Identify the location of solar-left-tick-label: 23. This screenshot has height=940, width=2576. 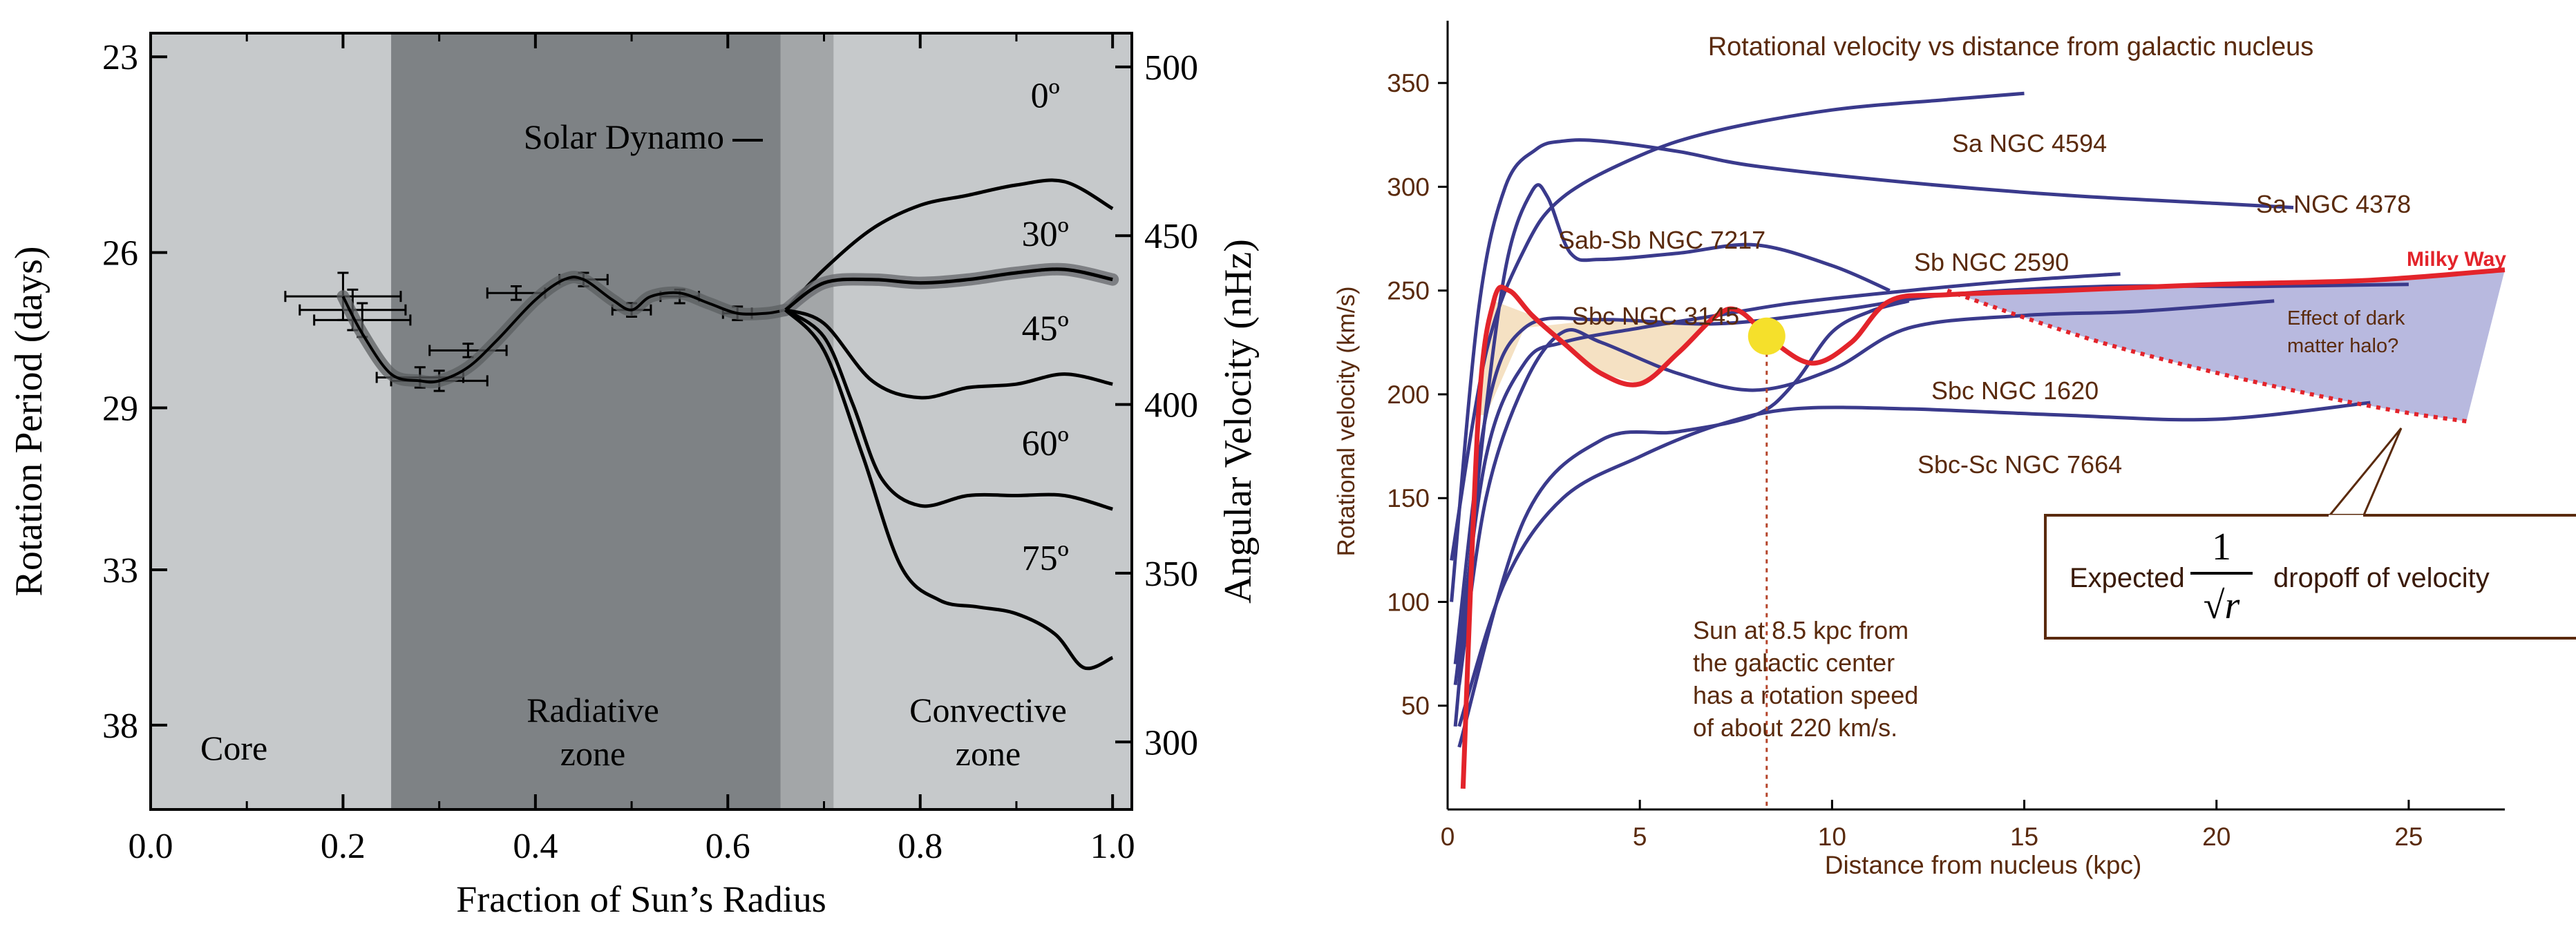
(120, 57).